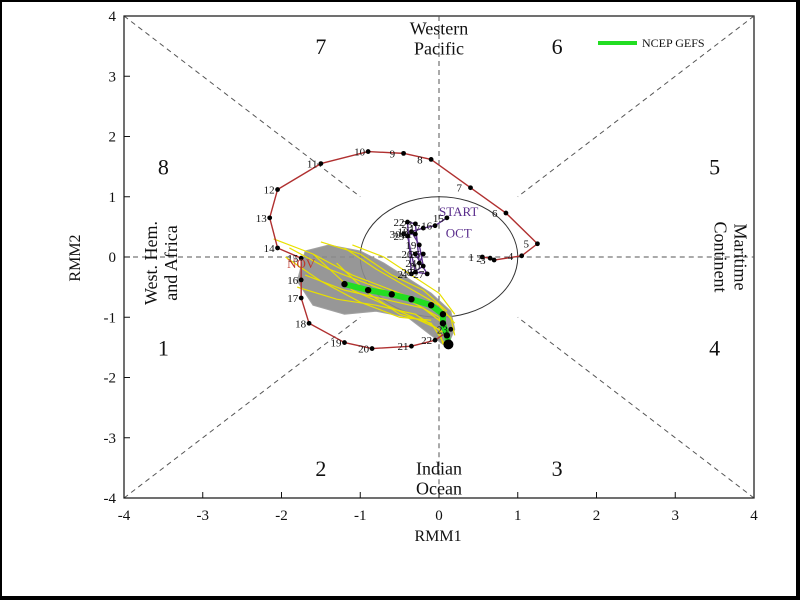 The height and width of the screenshot is (600, 800). I want to click on month-label-oct: OCT, so click(459, 233).